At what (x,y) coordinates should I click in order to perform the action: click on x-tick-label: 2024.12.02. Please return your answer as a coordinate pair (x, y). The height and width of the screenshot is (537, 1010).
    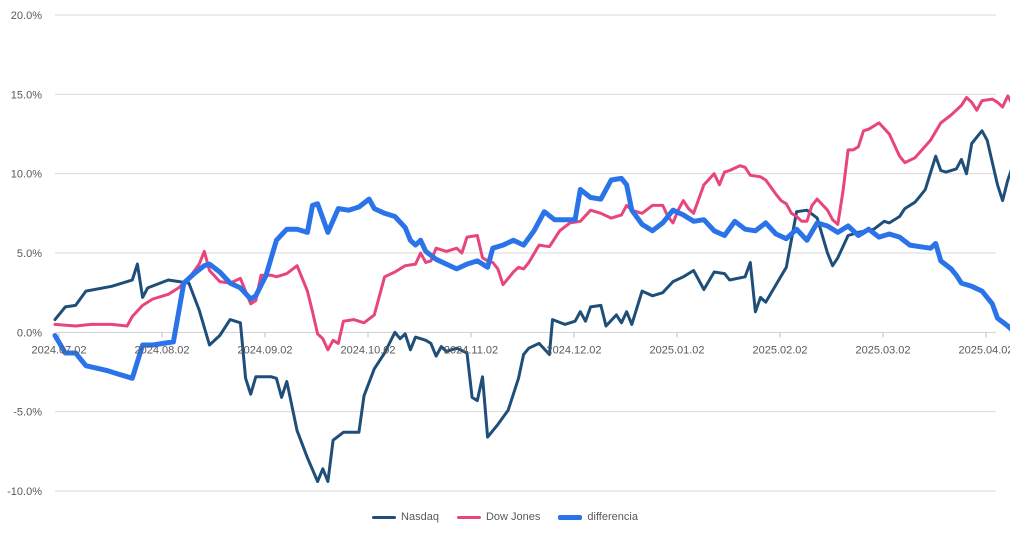
    Looking at the image, I should click on (573, 350).